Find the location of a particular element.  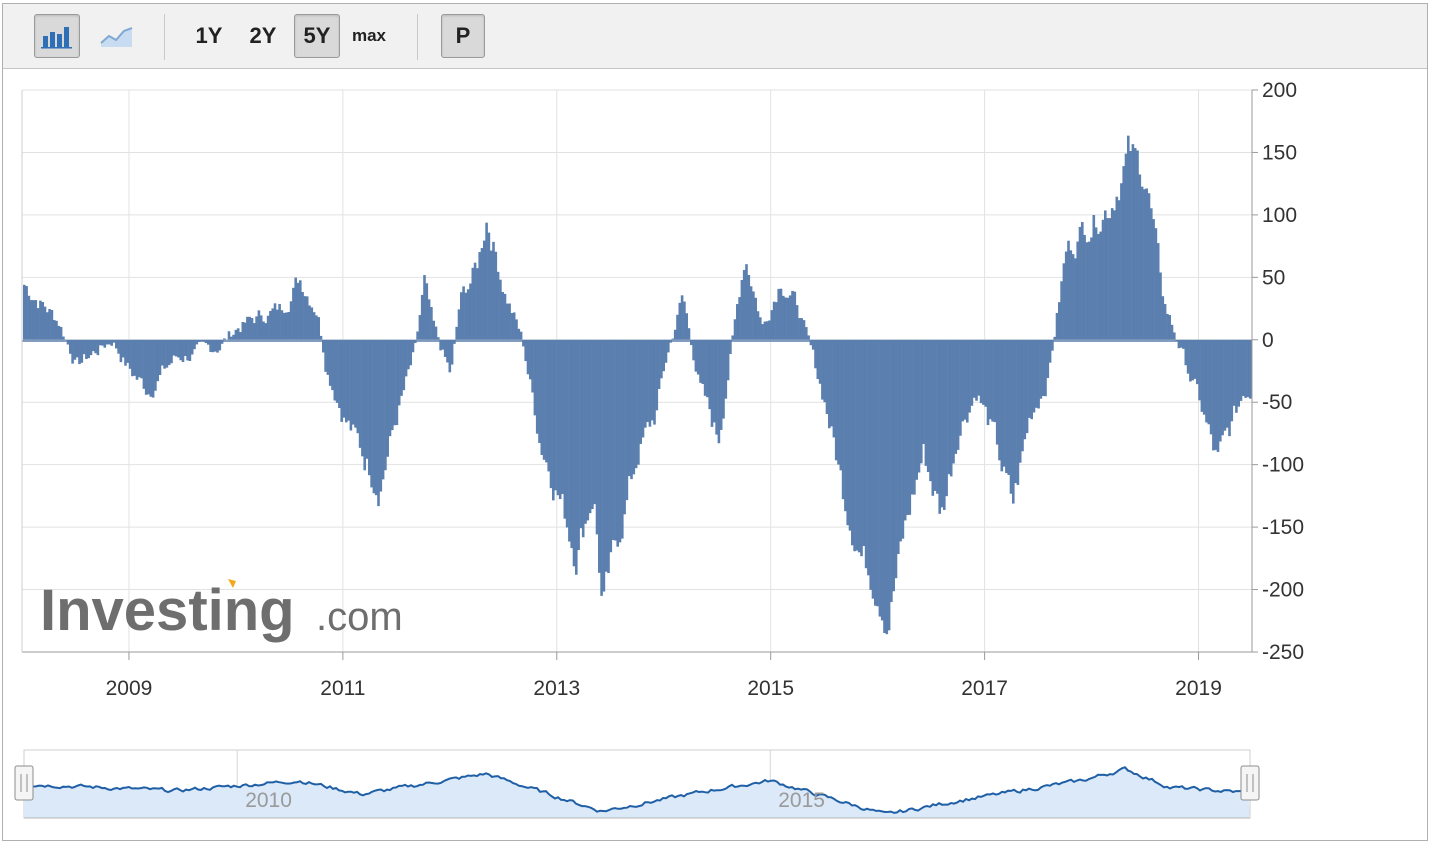

navigator-left-handle is located at coordinates (24, 783).